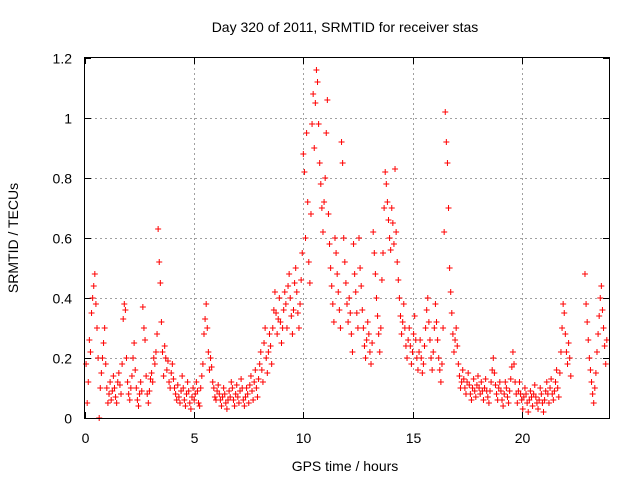 The height and width of the screenshot is (480, 640). Describe the element at coordinates (86, 438) in the screenshot. I see `x-tick-label: 0` at that location.